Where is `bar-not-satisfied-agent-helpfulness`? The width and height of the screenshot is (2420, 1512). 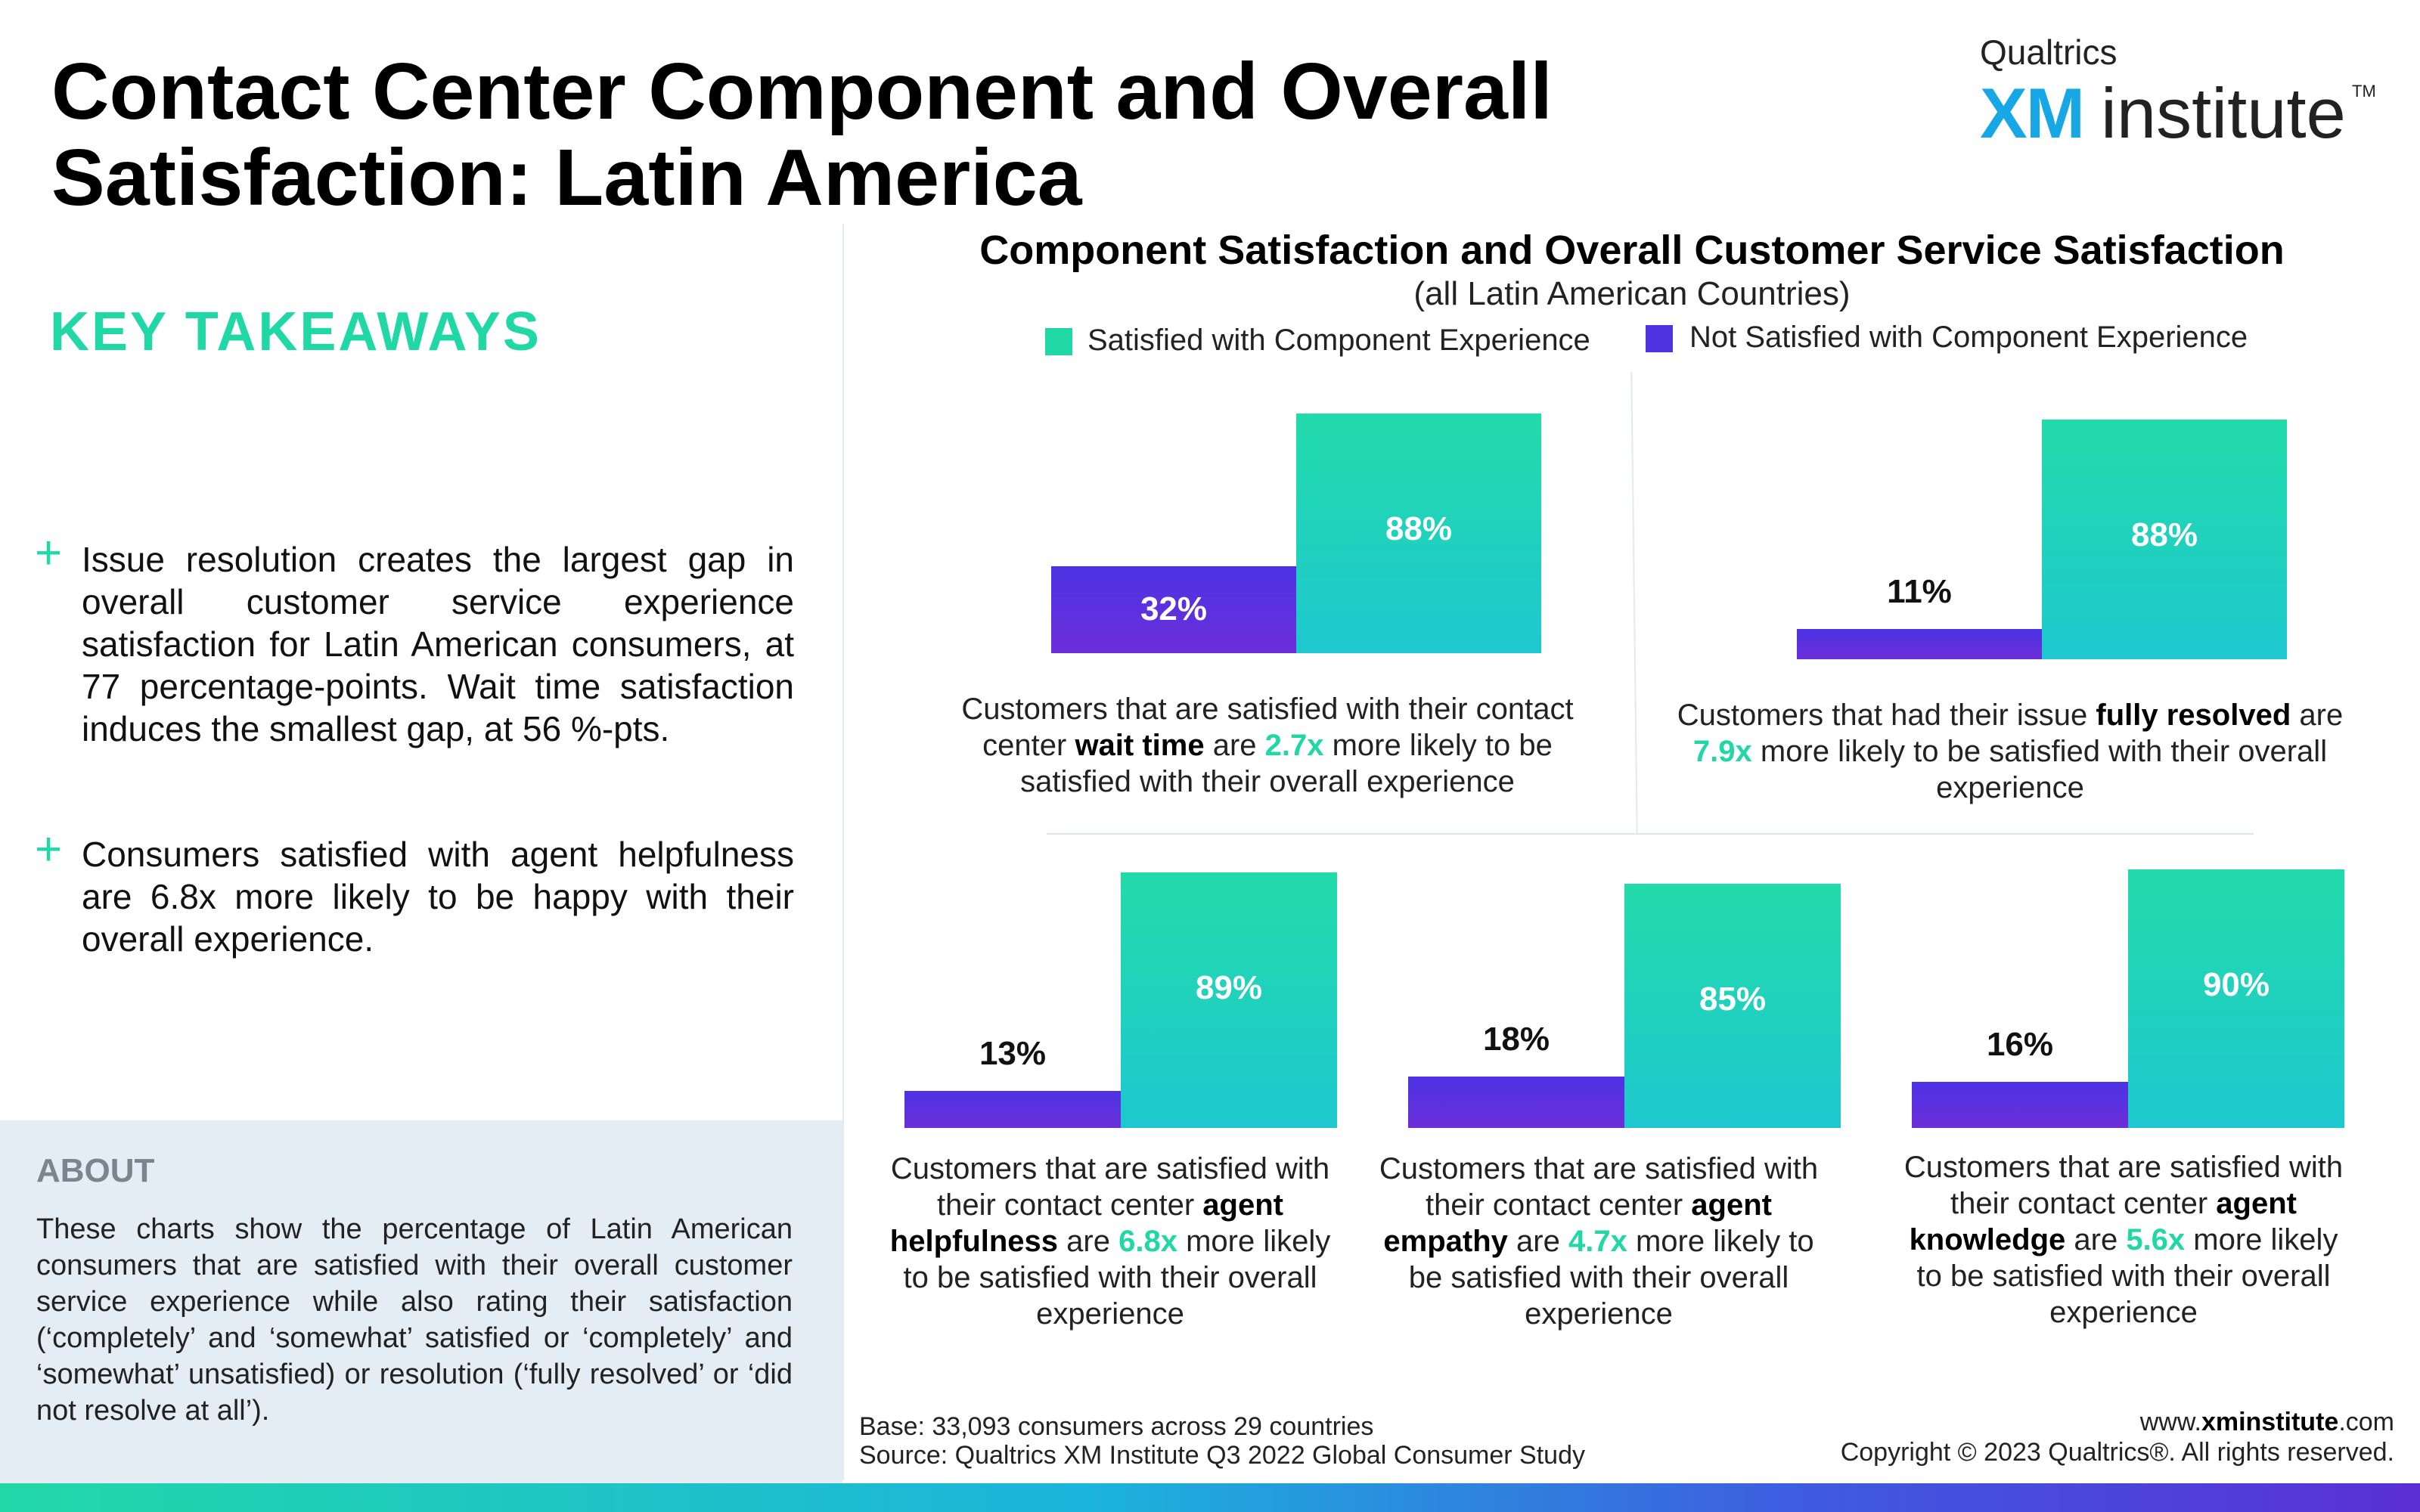
bar-not-satisfied-agent-helpfulness is located at coordinates (1012, 1109).